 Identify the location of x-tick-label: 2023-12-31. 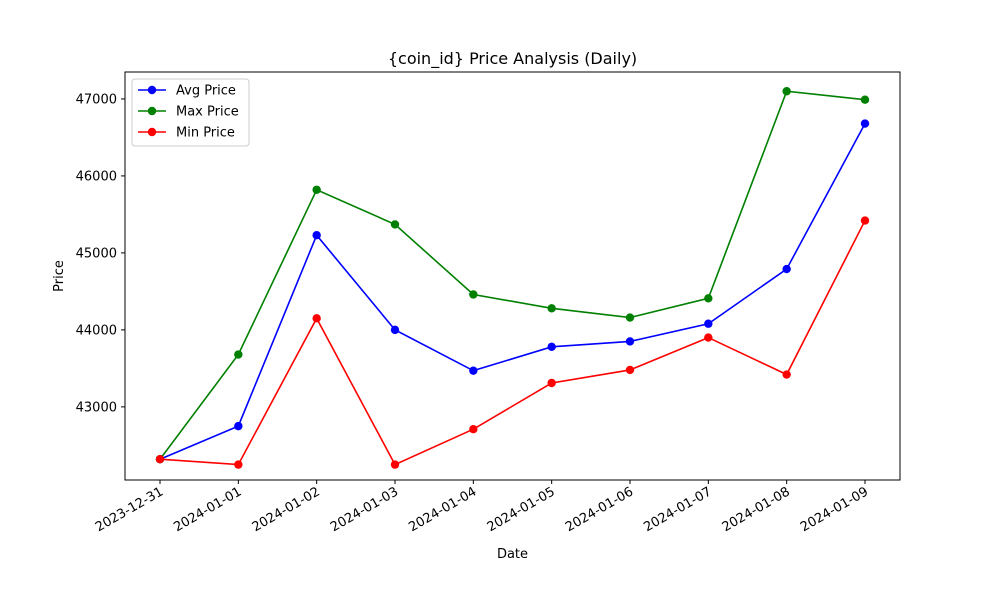
(129, 509).